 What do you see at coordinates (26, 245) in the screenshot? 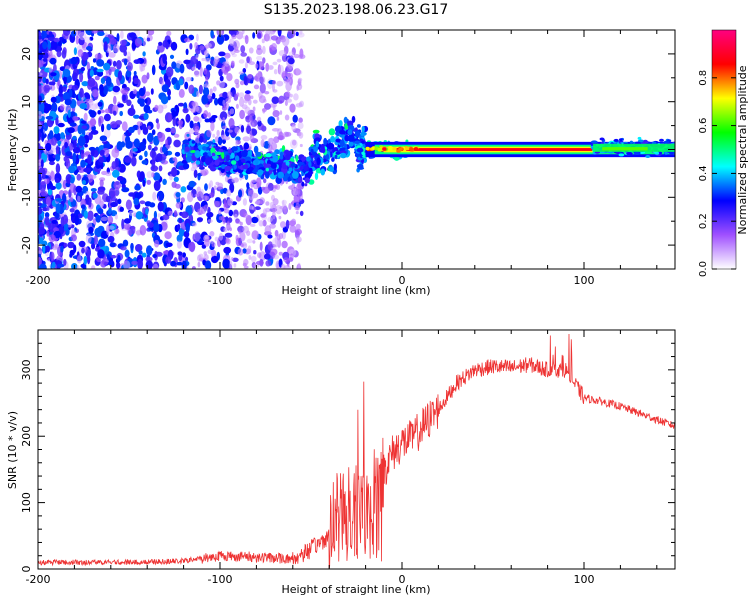
I see `y-tick-label: -20` at bounding box center [26, 245].